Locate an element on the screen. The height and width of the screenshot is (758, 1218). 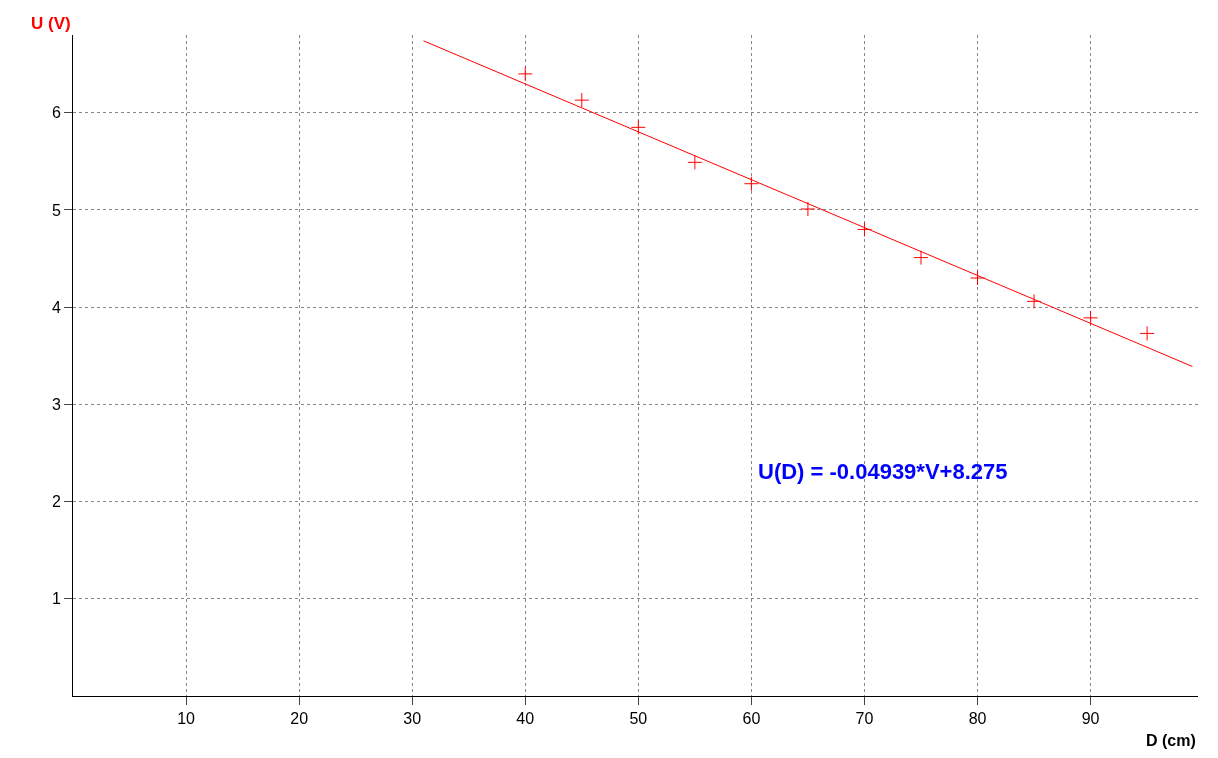
x-tick-label: 40 is located at coordinates (525, 719).